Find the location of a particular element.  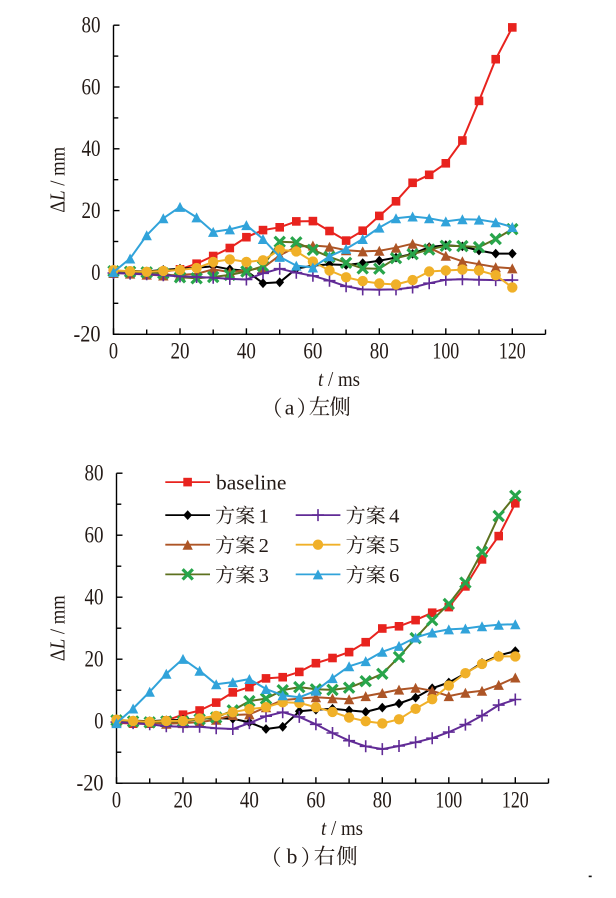

svg-text: a is located at coordinates (290, 407).